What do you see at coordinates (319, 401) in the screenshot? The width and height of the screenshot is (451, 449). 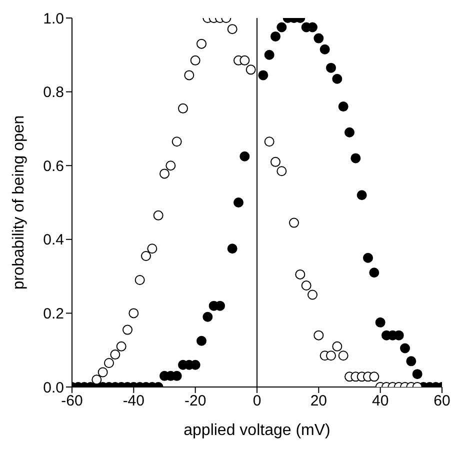 I see `x-tick-label: 20` at bounding box center [319, 401].